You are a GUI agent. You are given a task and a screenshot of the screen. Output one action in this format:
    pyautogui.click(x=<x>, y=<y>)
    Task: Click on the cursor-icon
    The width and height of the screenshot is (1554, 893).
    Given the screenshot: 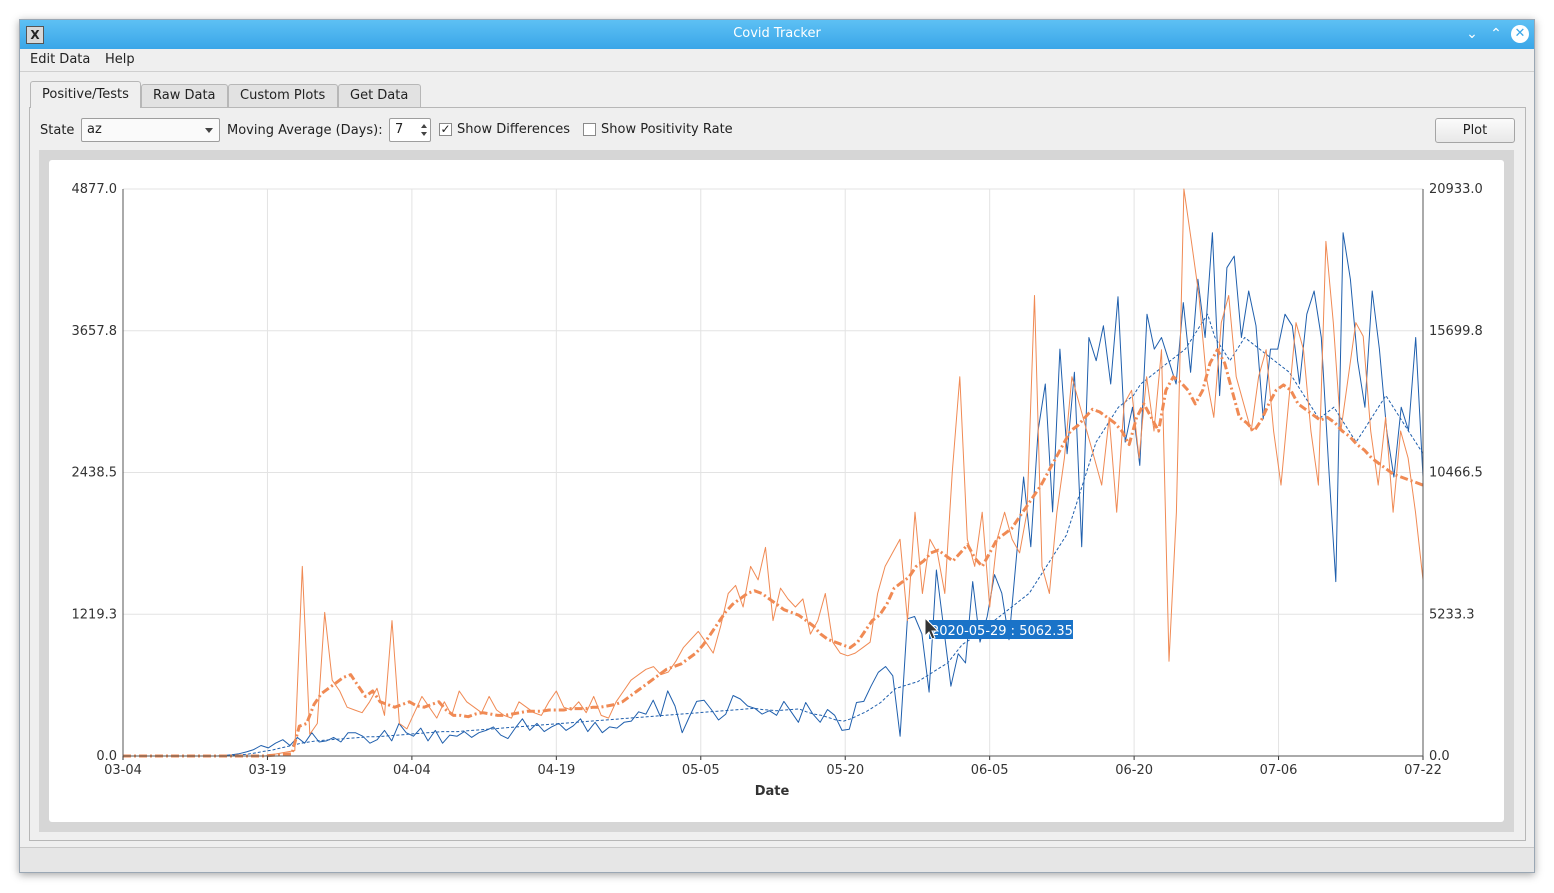 What is the action you would take?
    pyautogui.click(x=932, y=628)
    